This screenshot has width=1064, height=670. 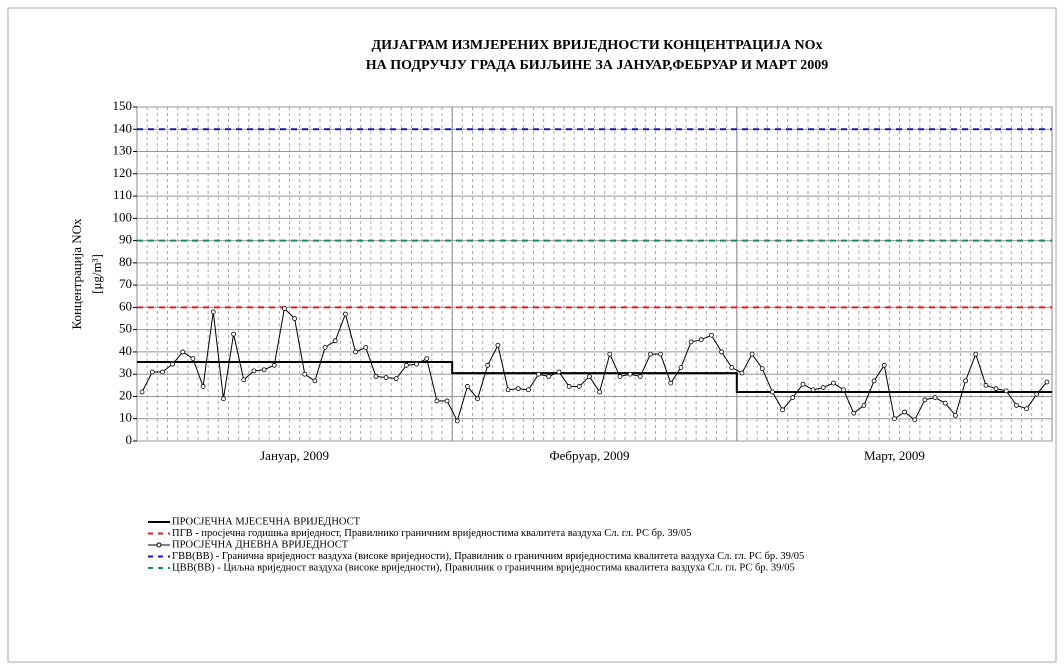 I want to click on x-tick-label: Јануар, 2009, so click(x=294, y=455).